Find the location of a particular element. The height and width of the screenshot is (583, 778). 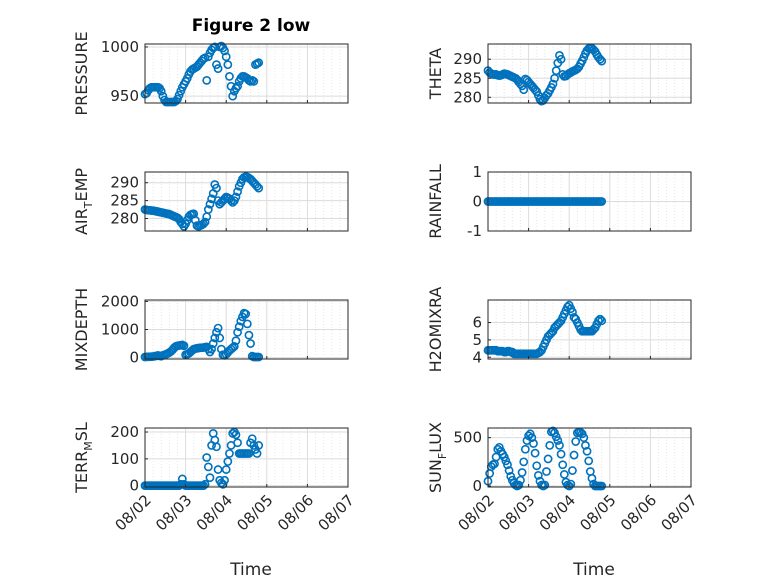

subplot-h2omixra: 456 H2OMIXRA is located at coordinates (559, 330).